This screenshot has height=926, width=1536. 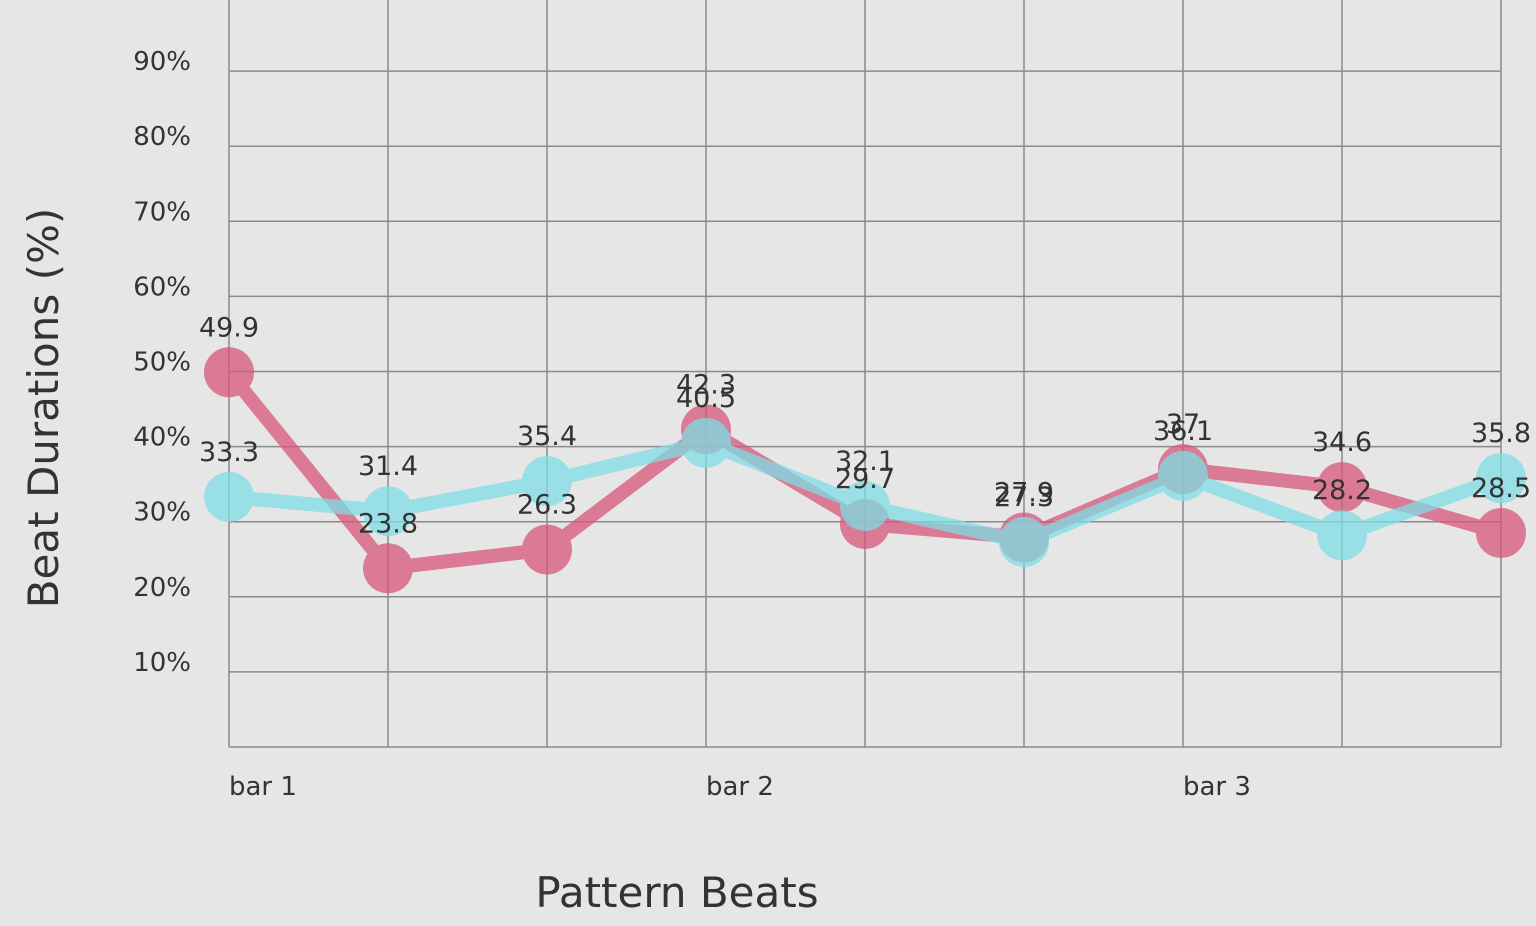 I want to click on y-axis-title: Beat Durations (%), so click(x=43, y=408).